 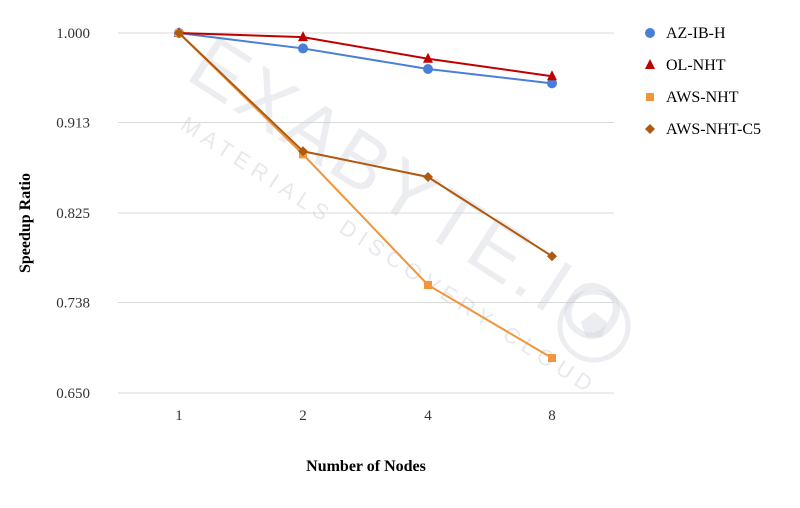 I want to click on legend-item: AWS-NHT-C5, so click(x=703, y=129).